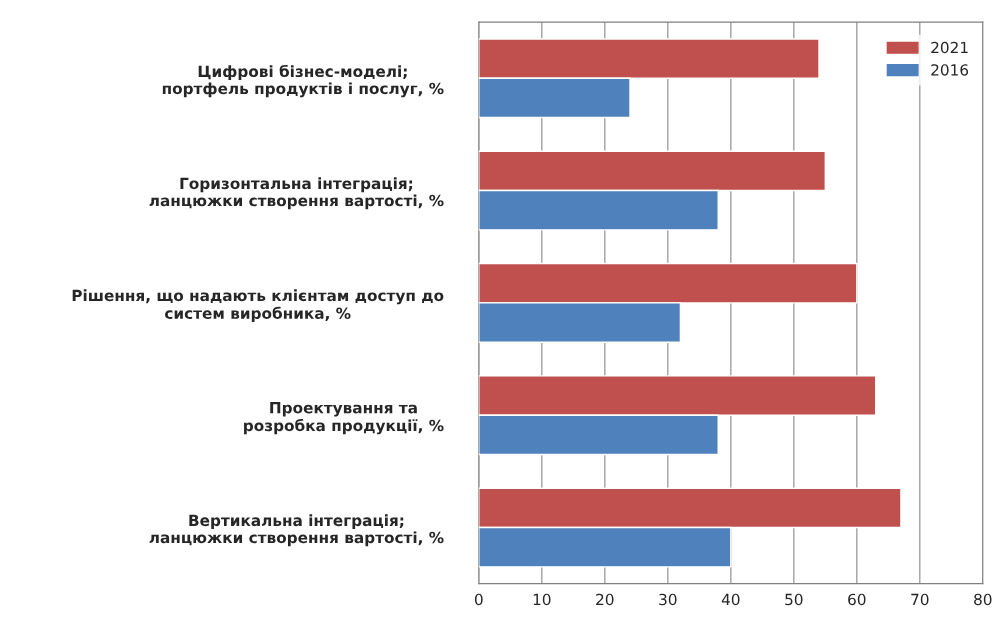  Describe the element at coordinates (605, 599) in the screenshot. I see `x-tick-label: 20` at that location.